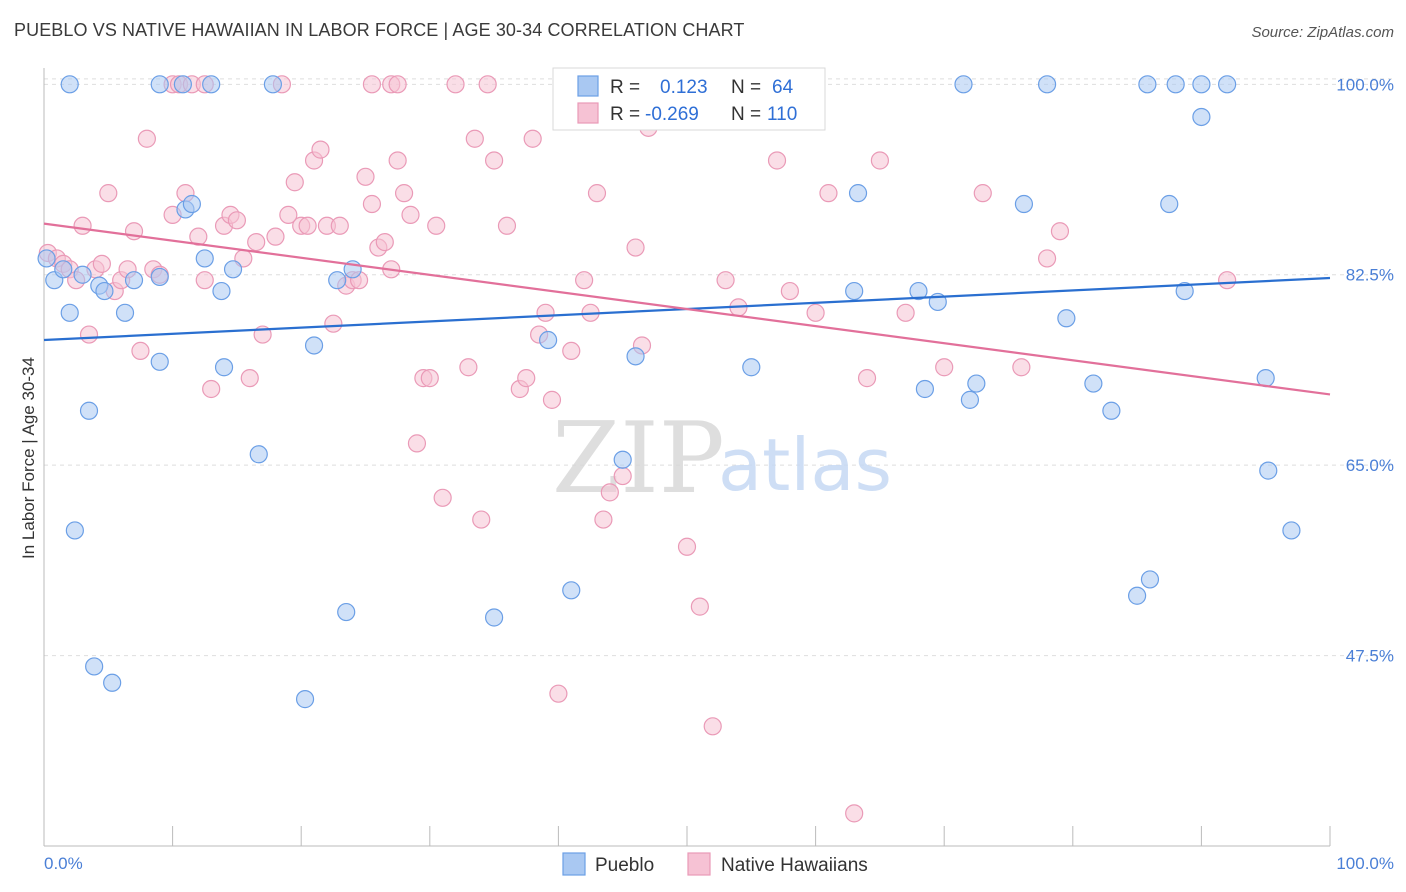 The height and width of the screenshot is (892, 1406). Describe the element at coordinates (699, 864) in the screenshot. I see `bottom-legend-swatch-hawaiian` at that location.